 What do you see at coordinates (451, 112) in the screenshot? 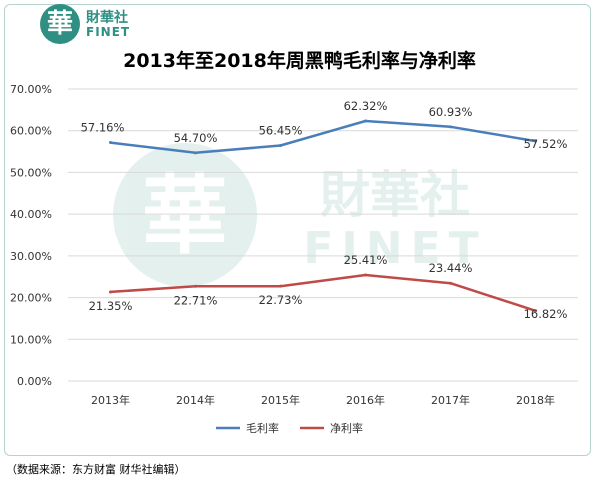
I see `data-label: 60.93%` at bounding box center [451, 112].